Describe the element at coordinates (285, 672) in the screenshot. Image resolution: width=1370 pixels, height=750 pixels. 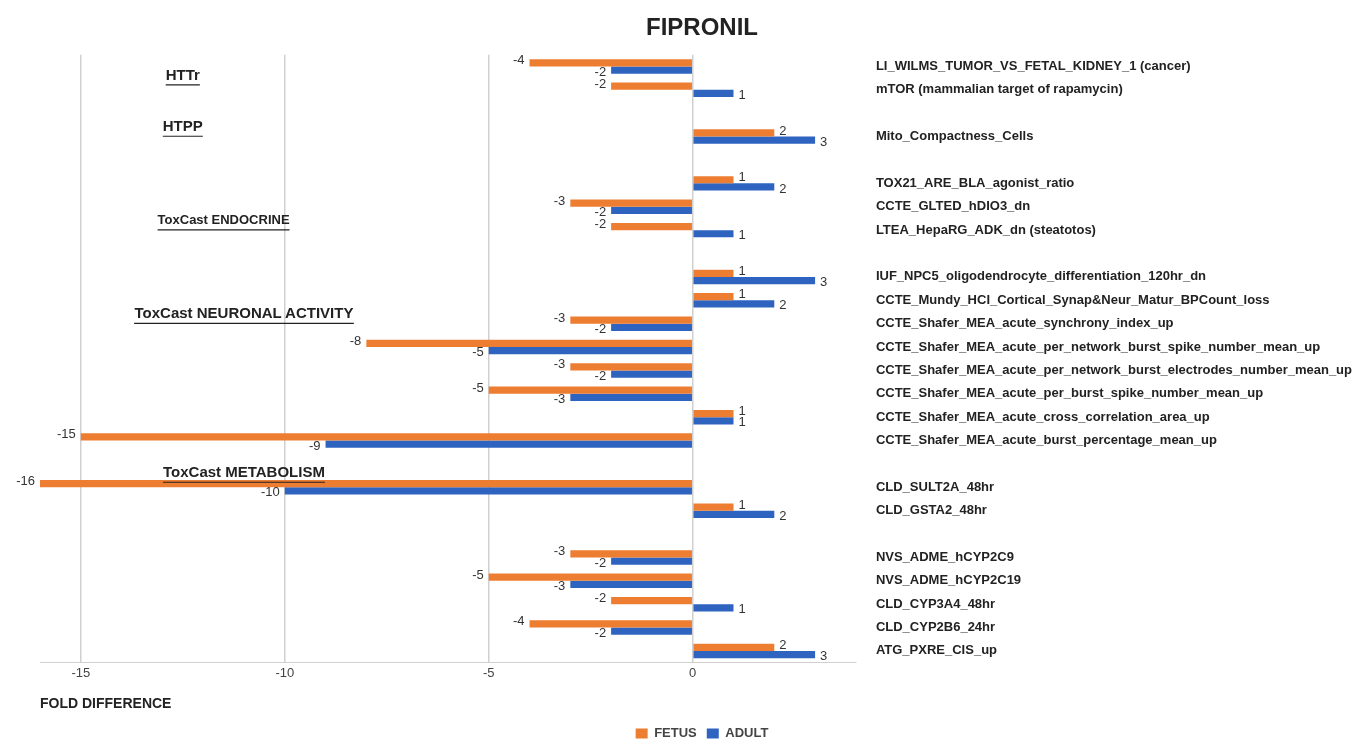
I see `x-tick-label: -10` at that location.